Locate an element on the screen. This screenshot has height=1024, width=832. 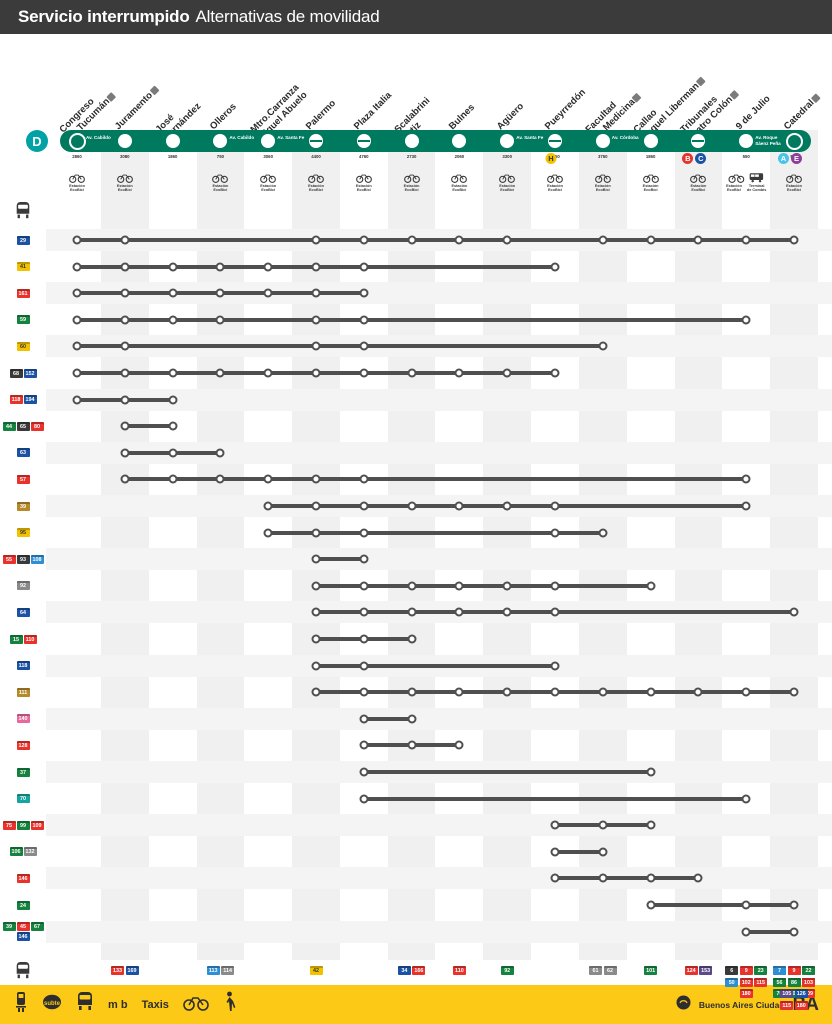
bus-line-badge-140: 140 is located at coordinates (23, 719).